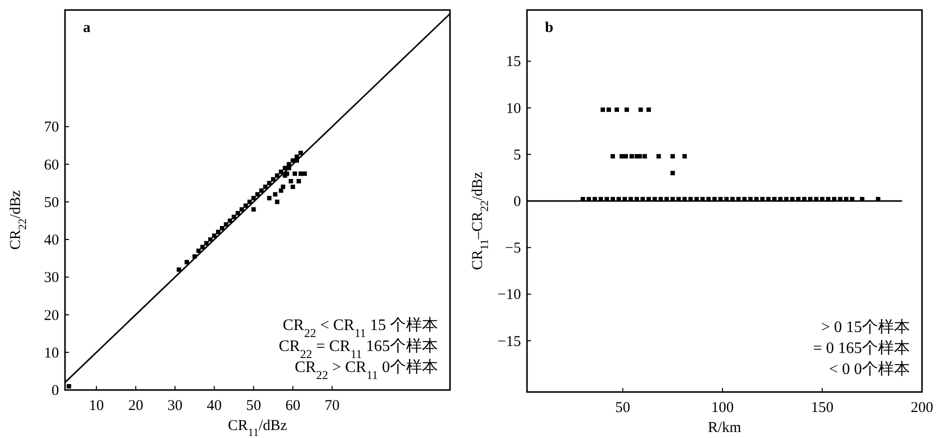 This screenshot has width=939, height=438. Describe the element at coordinates (861, 348) in the screenshot. I see `annotation: = 0 165个样本` at that location.